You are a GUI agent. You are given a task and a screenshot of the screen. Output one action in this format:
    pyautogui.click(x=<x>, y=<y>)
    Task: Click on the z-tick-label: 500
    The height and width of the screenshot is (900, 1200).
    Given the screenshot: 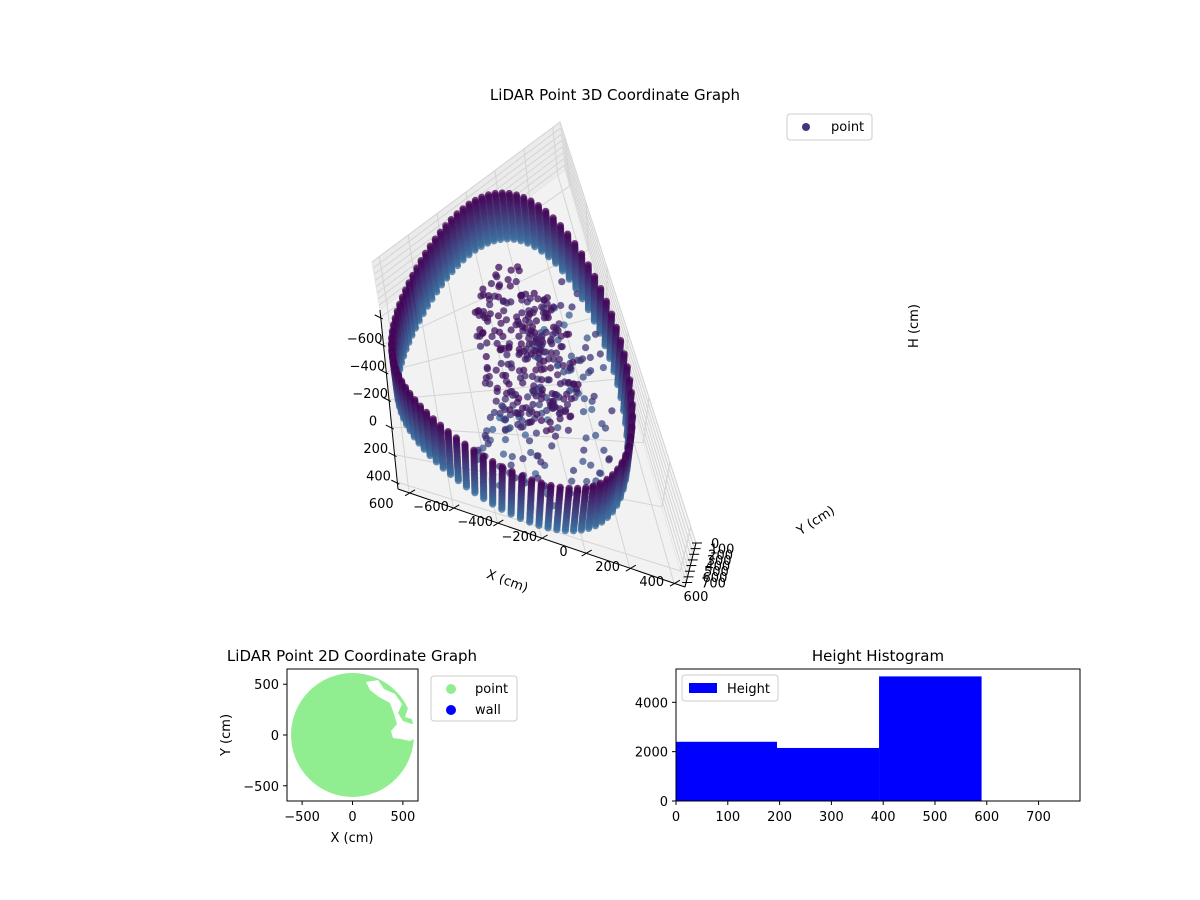 What is the action you would take?
    pyautogui.click(x=716, y=572)
    